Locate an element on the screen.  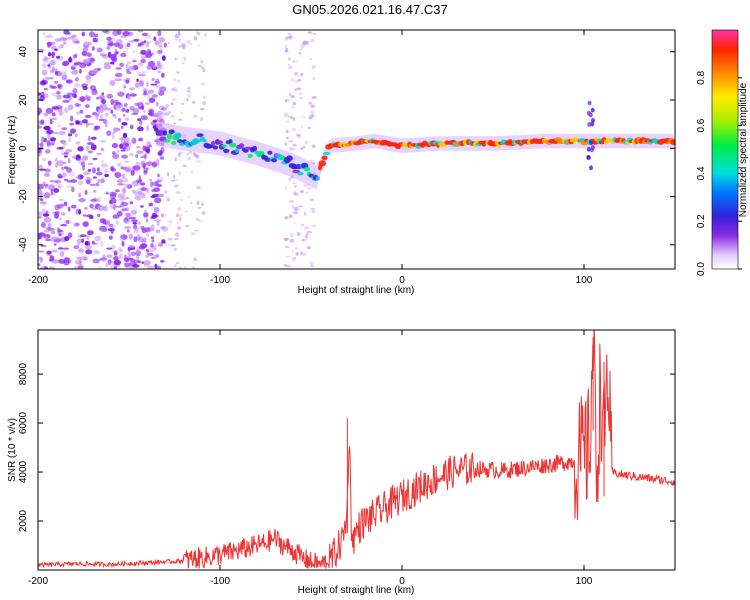
x-tick-label: -100 is located at coordinates (220, 581).